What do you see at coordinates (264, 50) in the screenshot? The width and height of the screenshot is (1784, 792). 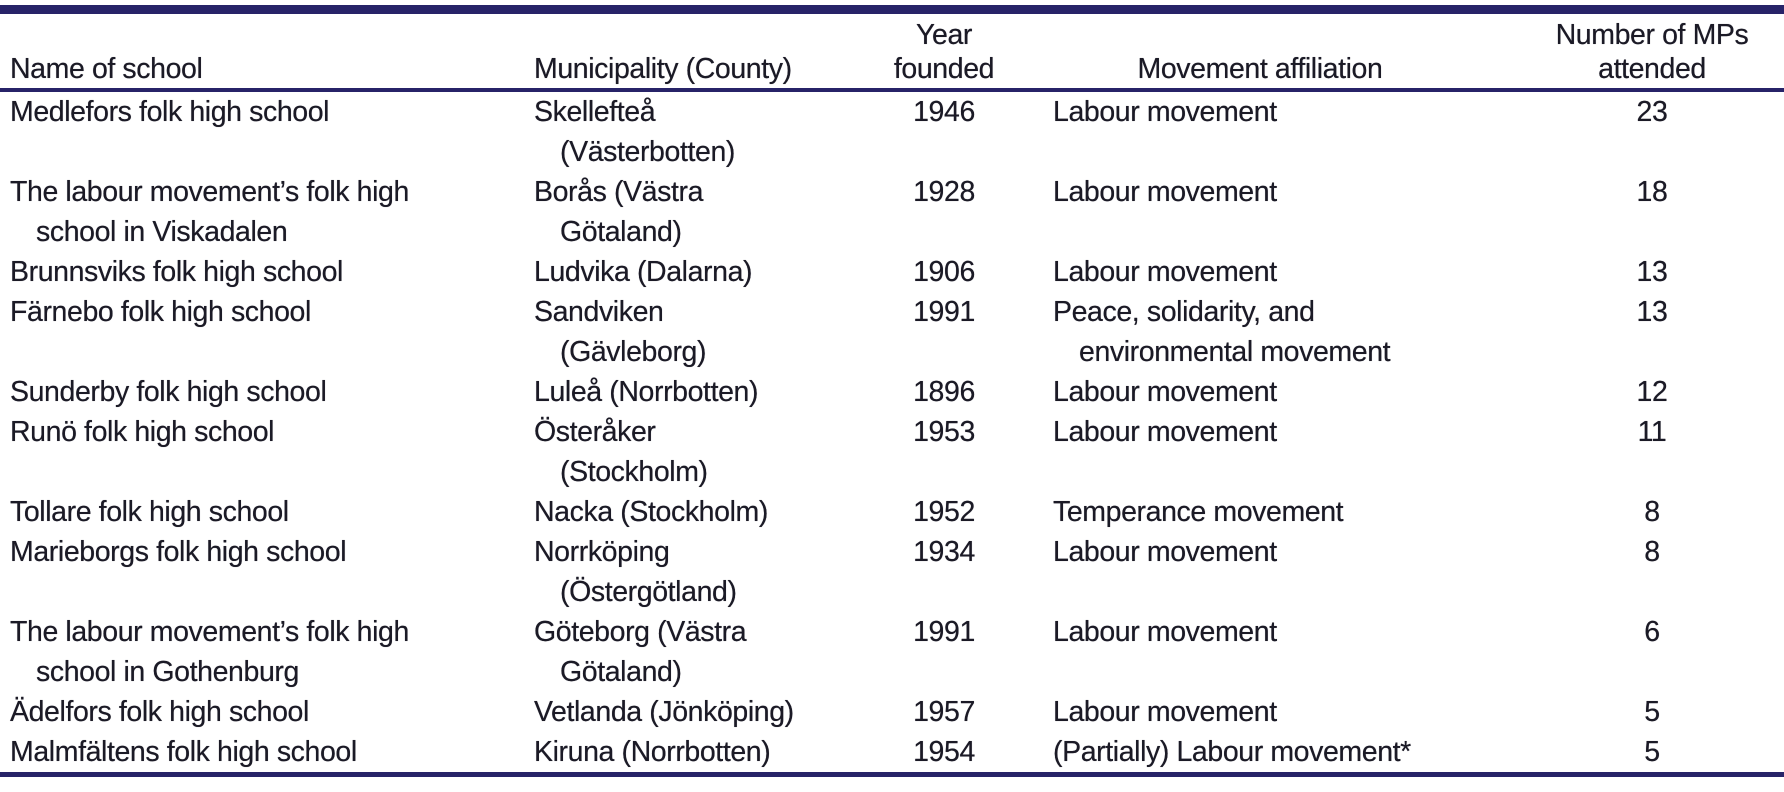 I see `col-header-school: Name of school` at bounding box center [264, 50].